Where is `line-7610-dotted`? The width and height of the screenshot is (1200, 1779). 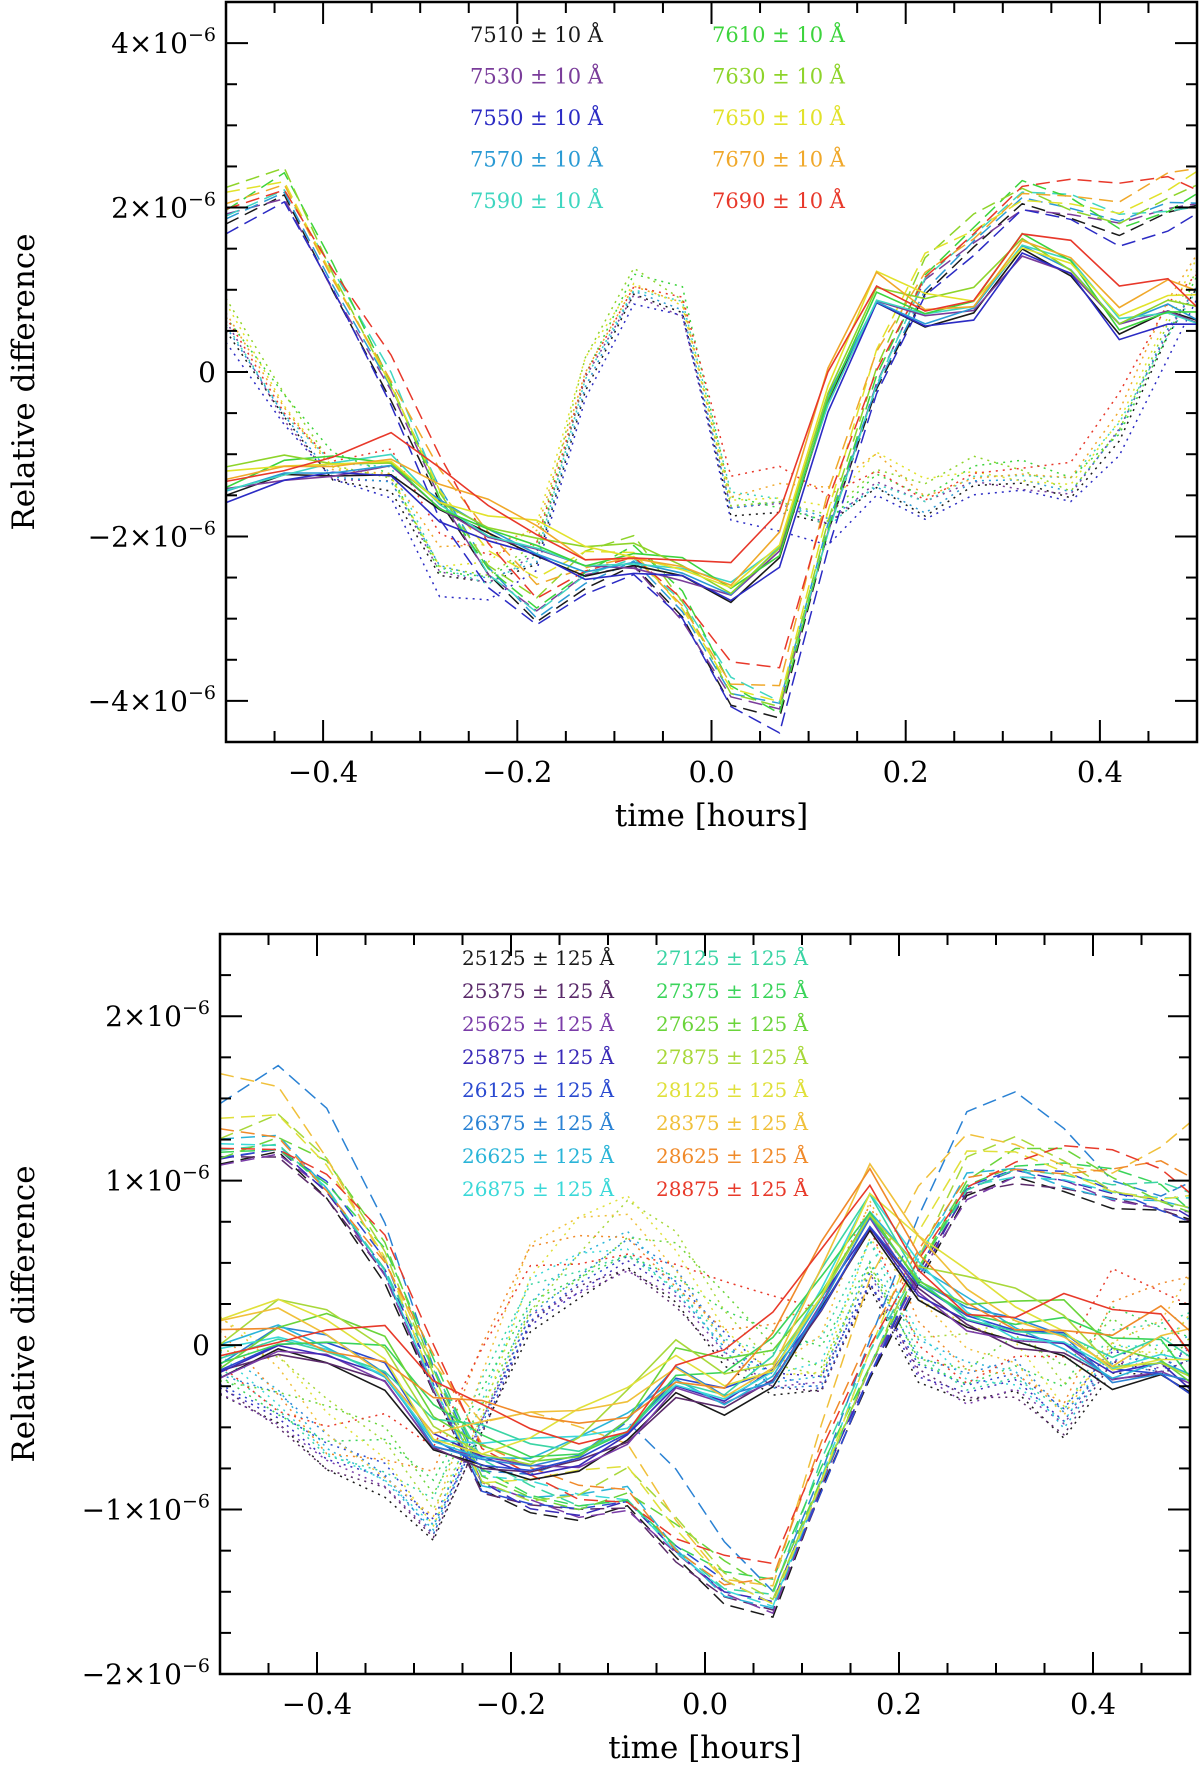
line-7610-dotted is located at coordinates (711, 425).